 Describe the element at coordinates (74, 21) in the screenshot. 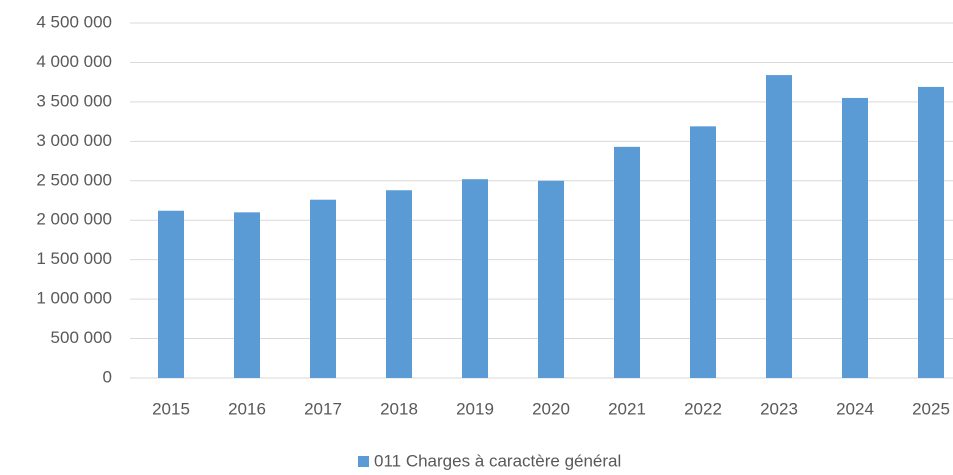

I see `y-tick-label: 4 500 000` at that location.